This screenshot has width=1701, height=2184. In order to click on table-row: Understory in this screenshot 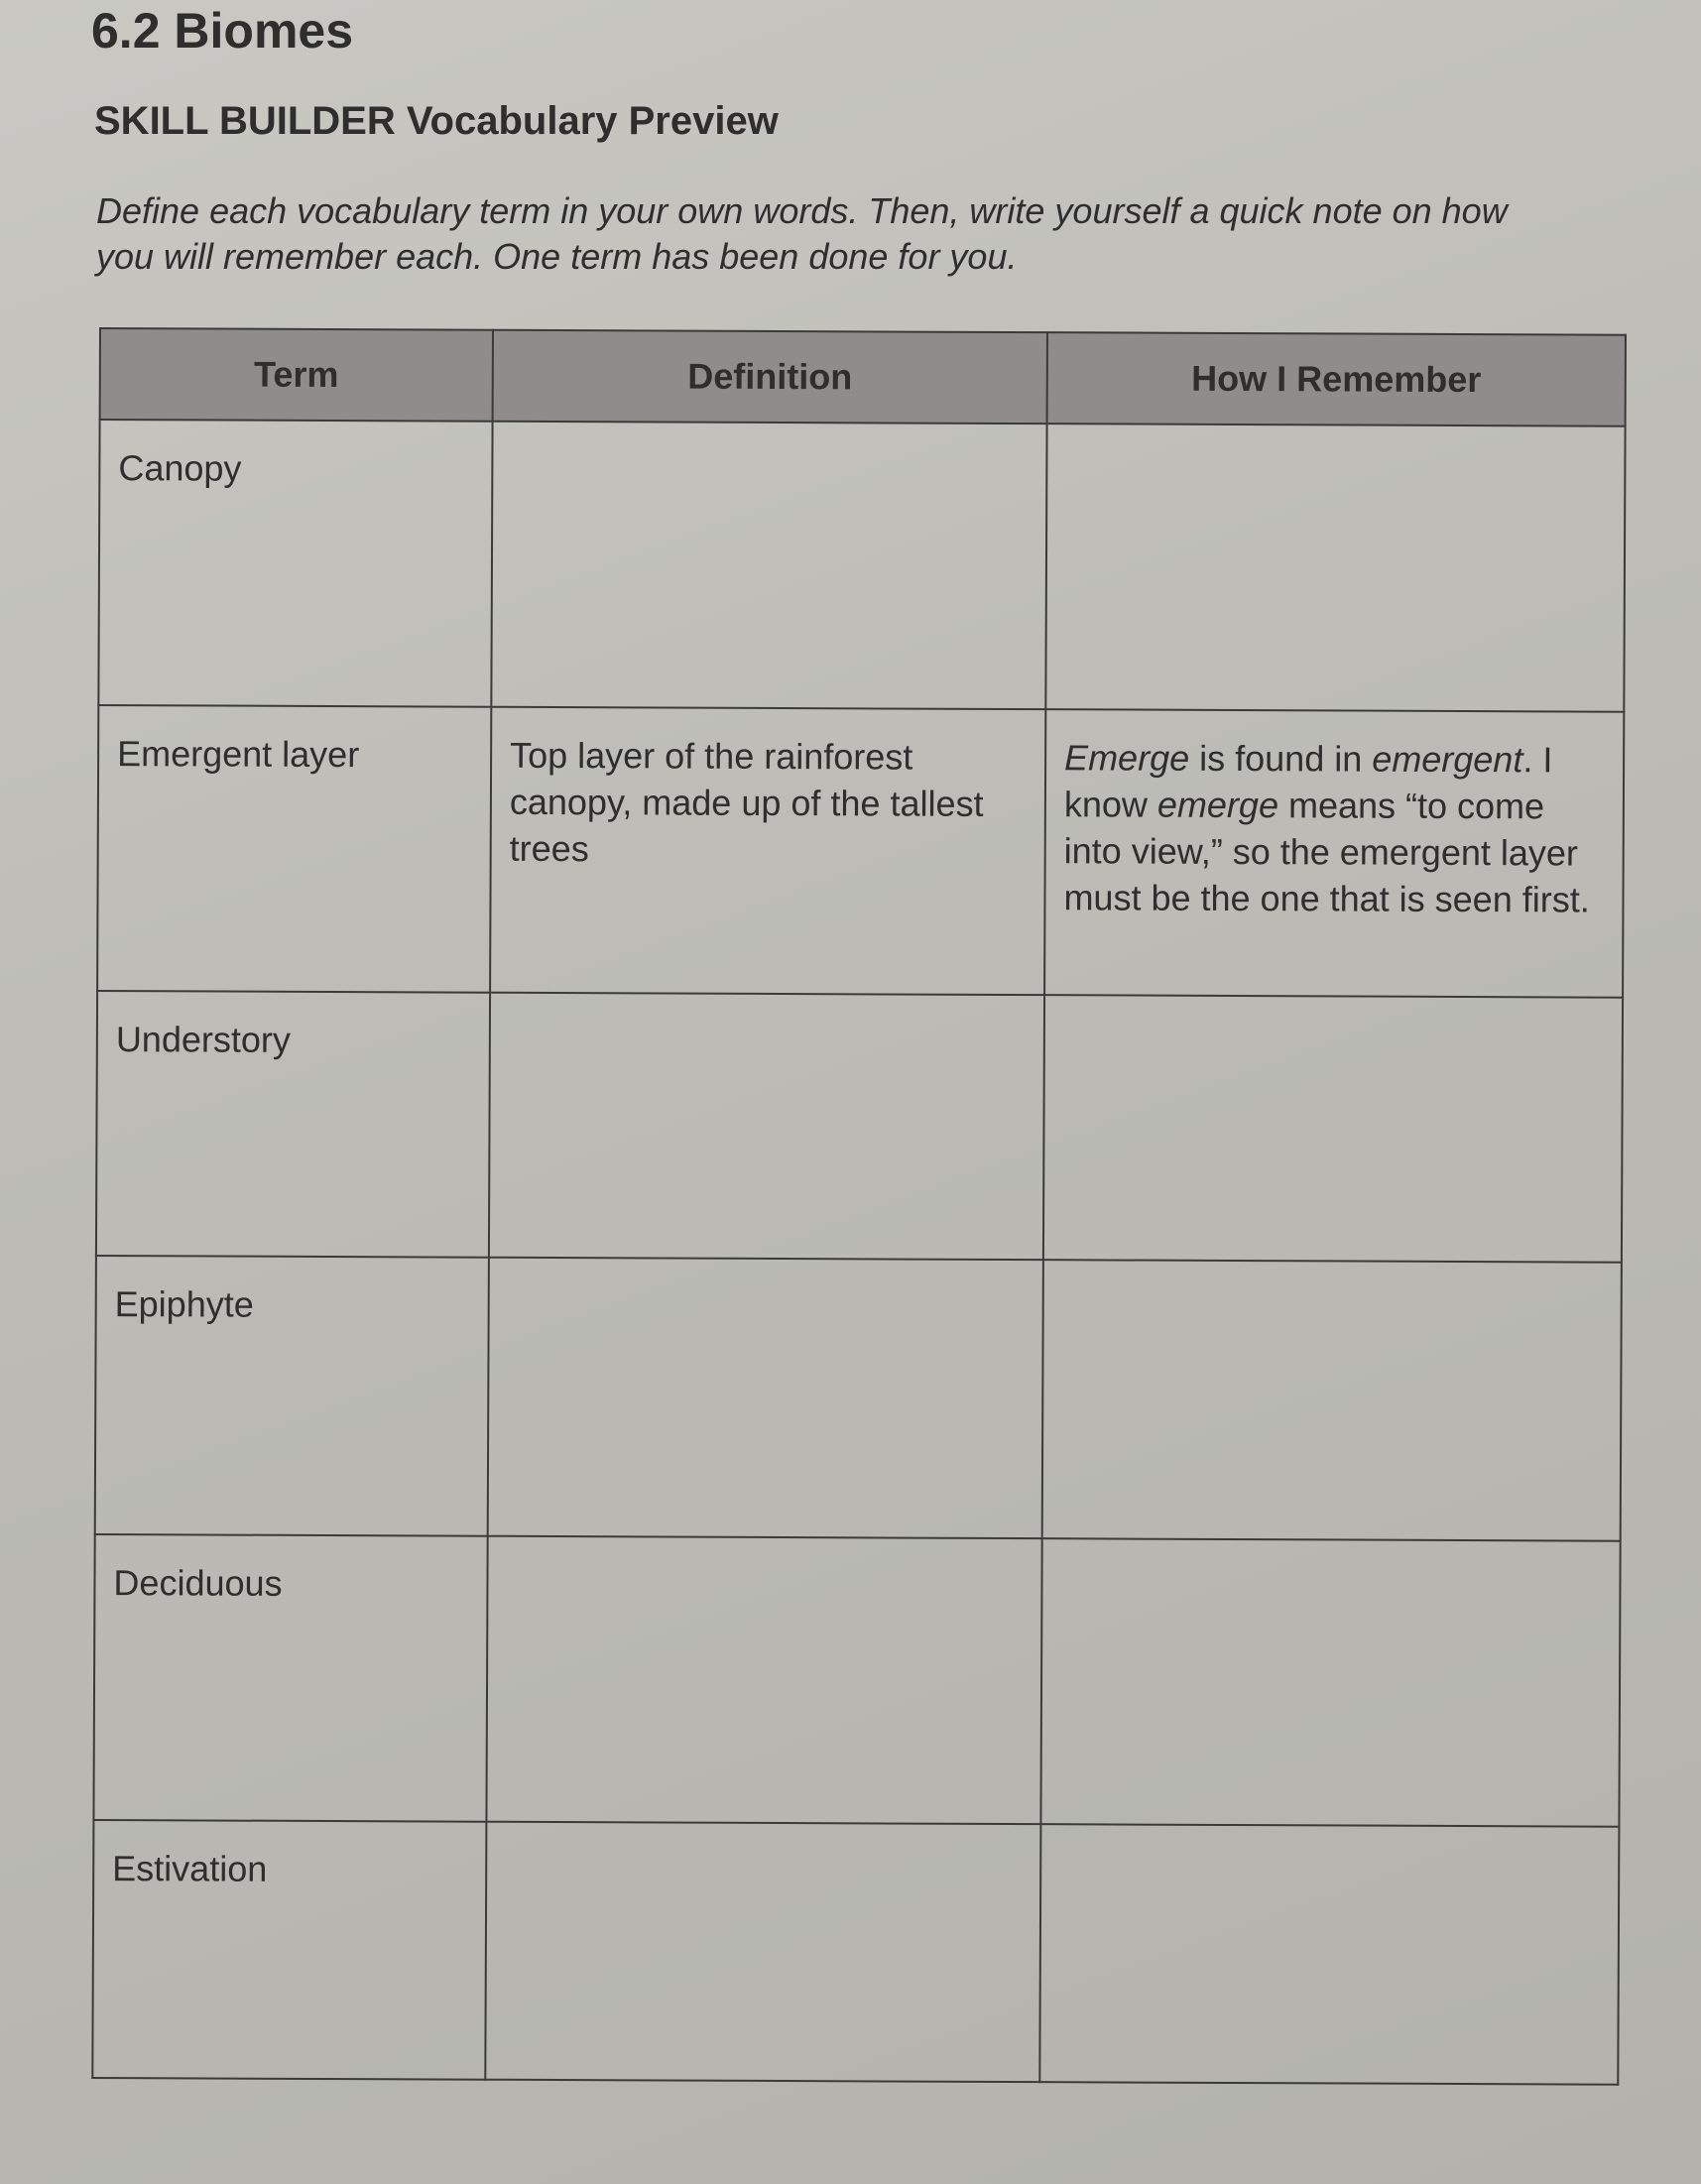, I will do `click(859, 1126)`.